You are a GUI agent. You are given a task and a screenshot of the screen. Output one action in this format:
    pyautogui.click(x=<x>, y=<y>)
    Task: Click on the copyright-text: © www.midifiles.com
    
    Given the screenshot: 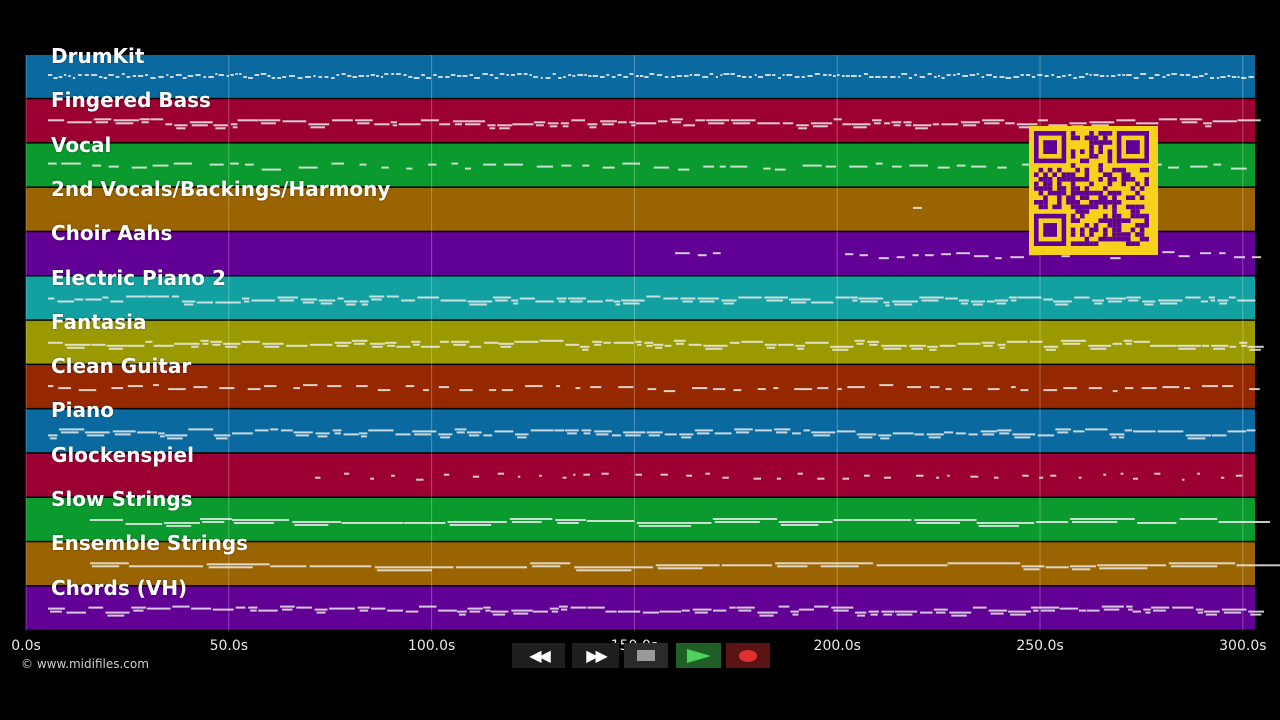 What is the action you would take?
    pyautogui.click(x=85, y=664)
    